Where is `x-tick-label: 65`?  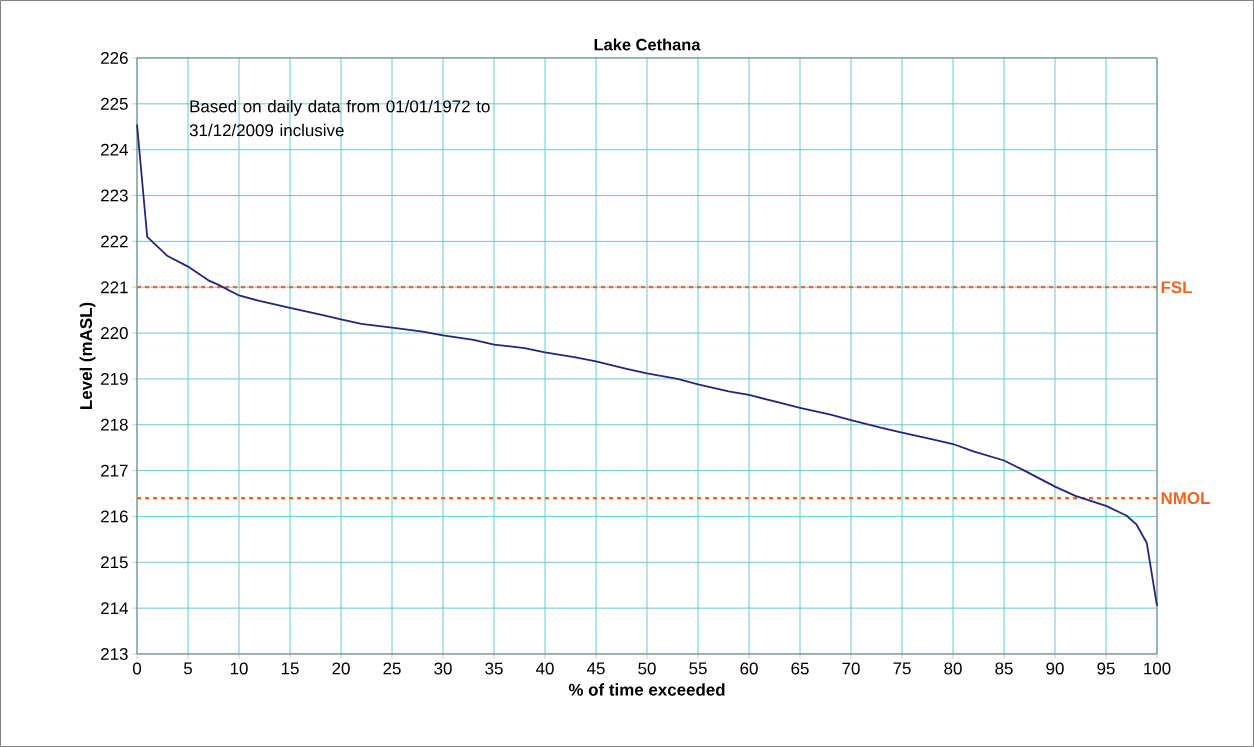 x-tick-label: 65 is located at coordinates (800, 668).